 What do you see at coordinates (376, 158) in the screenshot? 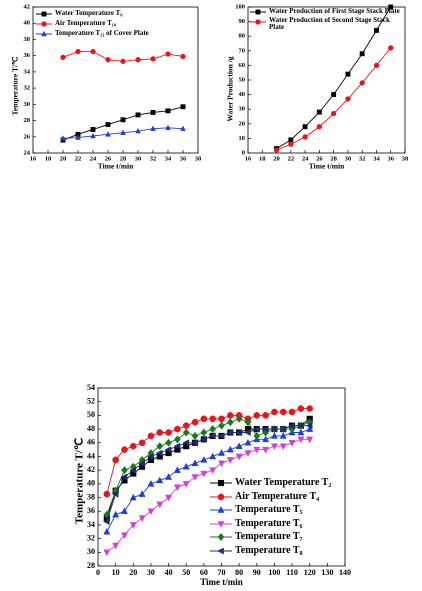
I see `x-tick-label: 34` at bounding box center [376, 158].